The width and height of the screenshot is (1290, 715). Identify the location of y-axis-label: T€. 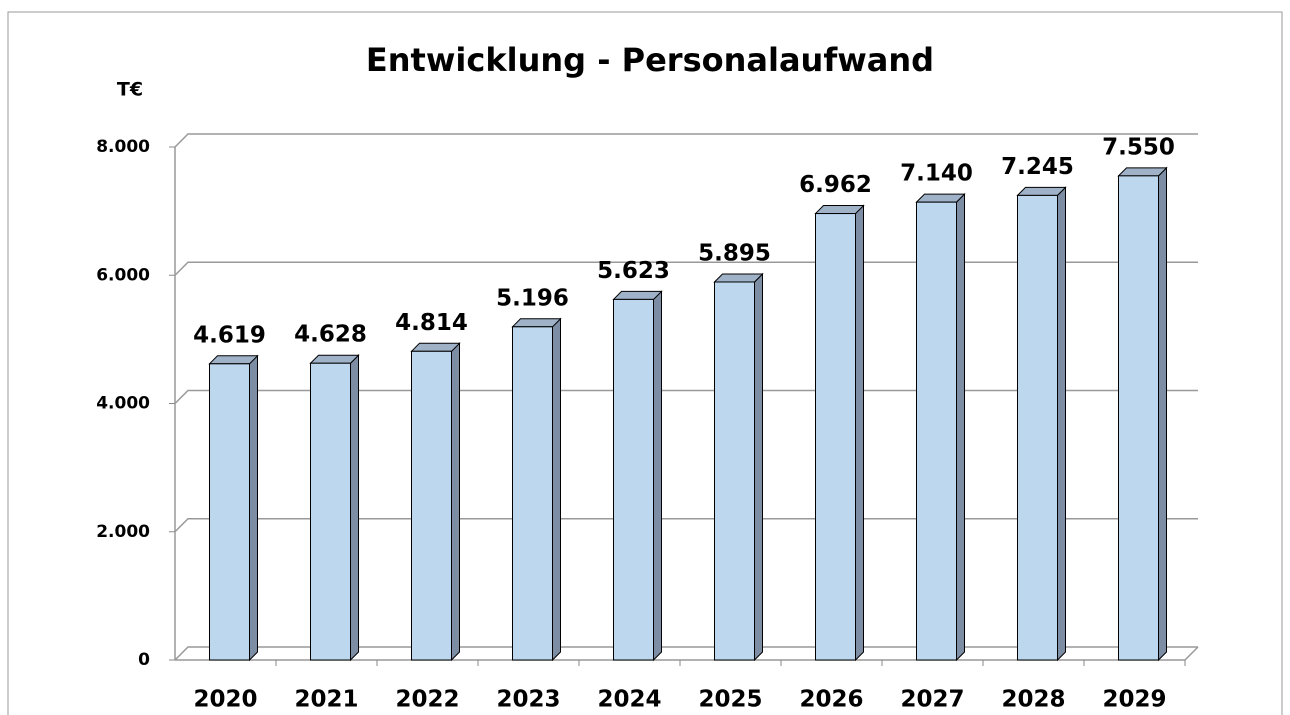
(130, 90).